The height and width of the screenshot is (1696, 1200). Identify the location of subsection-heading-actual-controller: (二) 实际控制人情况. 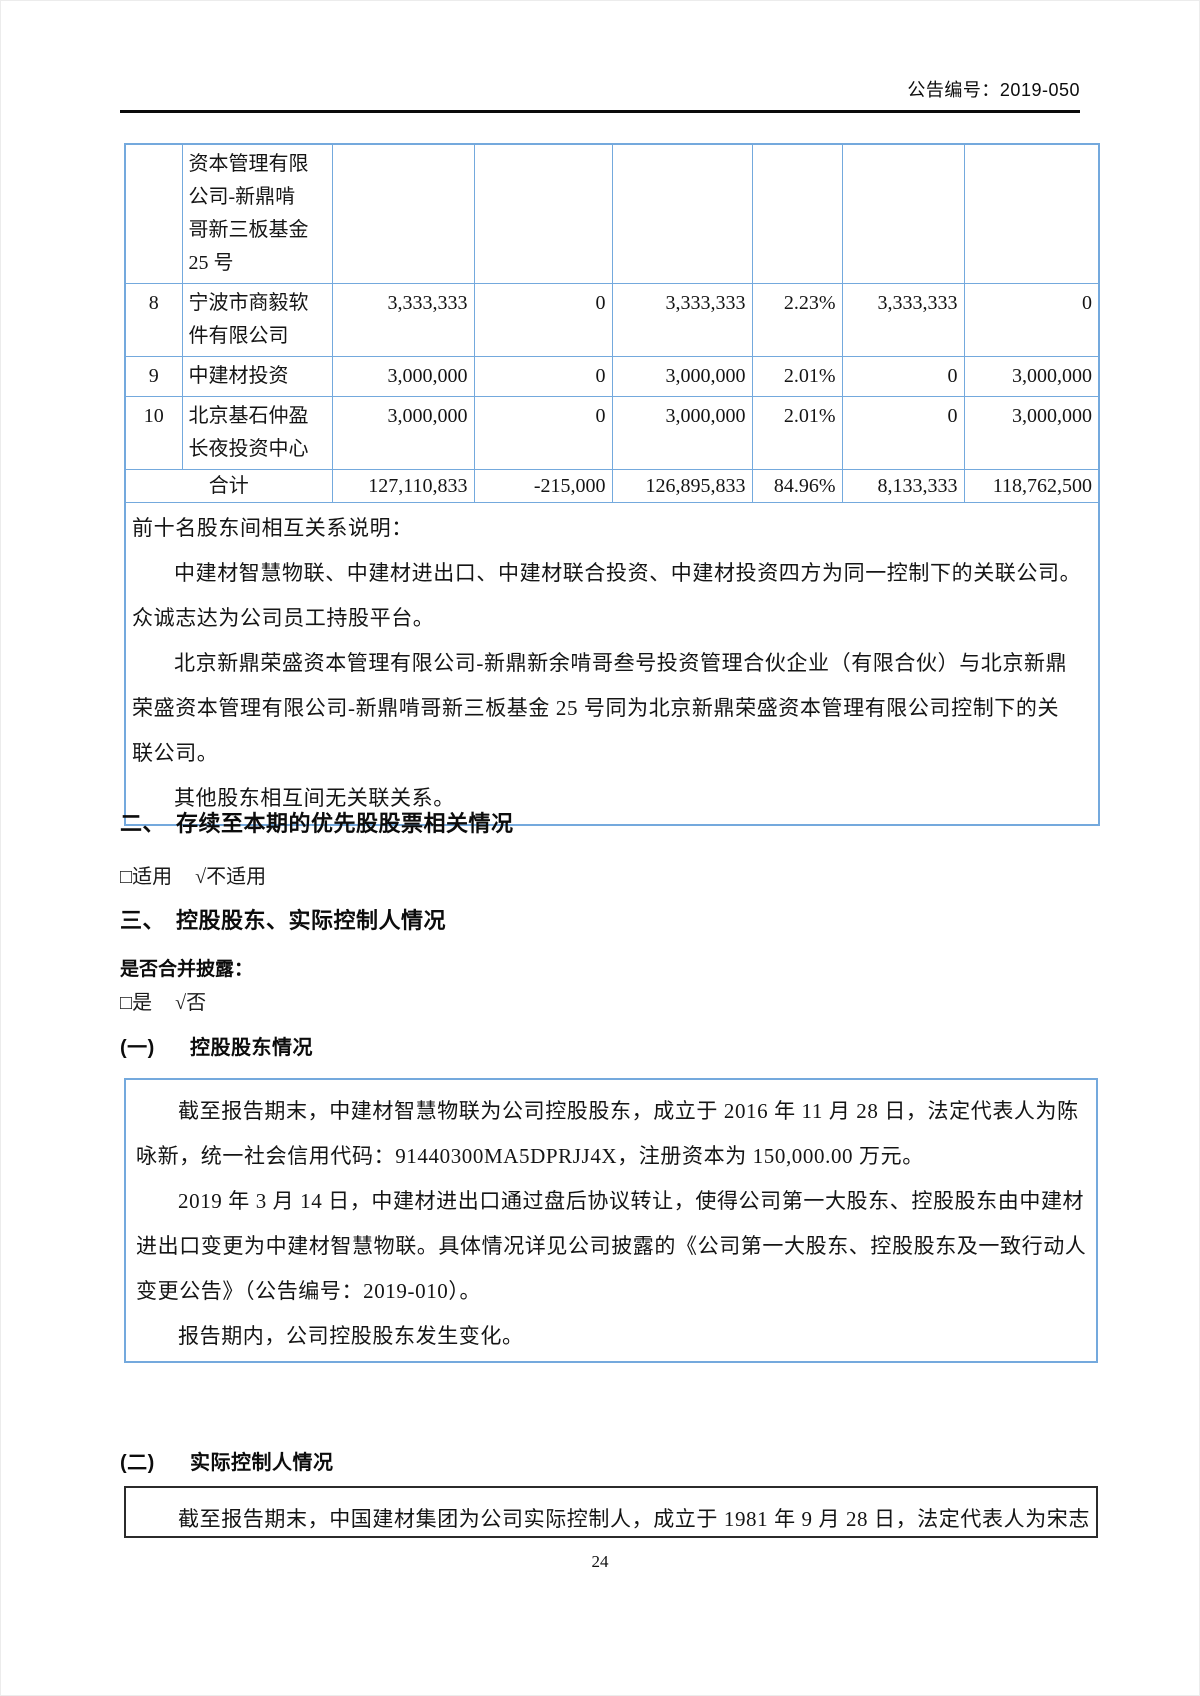
(227, 1460).